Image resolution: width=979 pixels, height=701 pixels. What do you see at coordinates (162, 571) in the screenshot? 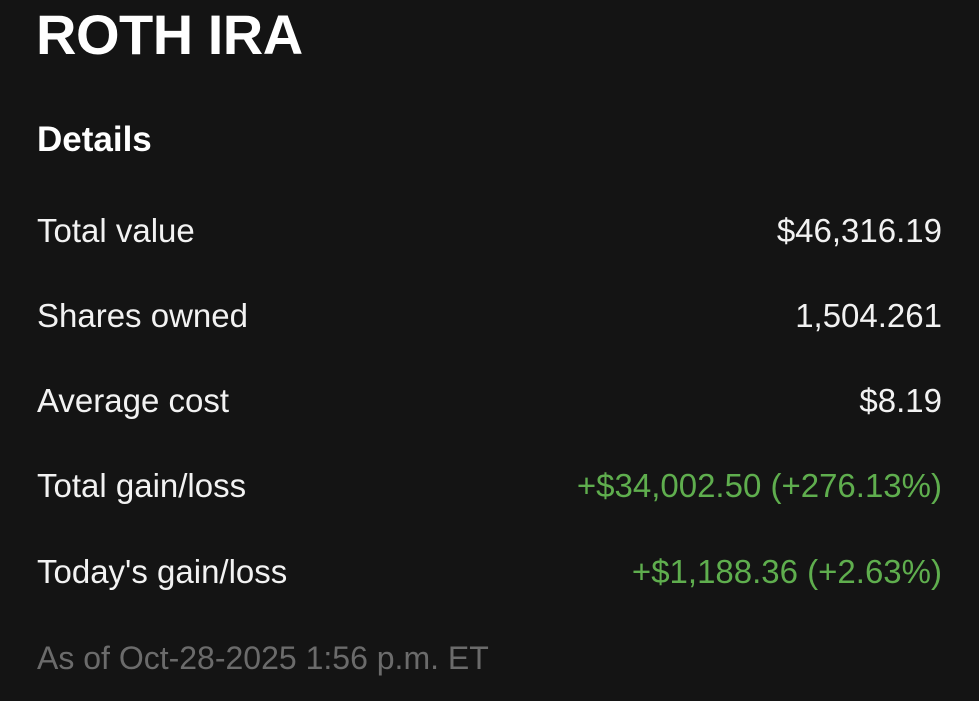
I see `todays-gain-loss-label: Today's gain/loss` at bounding box center [162, 571].